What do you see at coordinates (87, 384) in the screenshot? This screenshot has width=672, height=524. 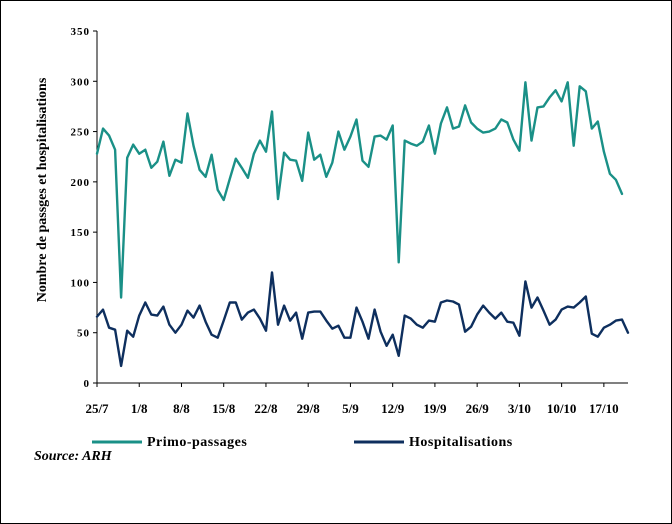 I see `y-tick-label: 0` at bounding box center [87, 384].